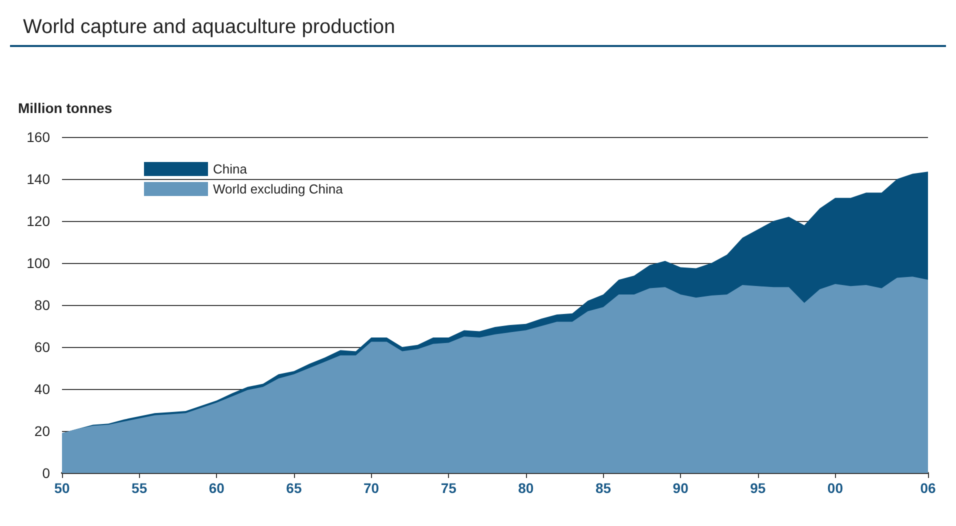 The width and height of the screenshot is (956, 526). Describe the element at coordinates (46, 473) in the screenshot. I see `y-tick-label: 0` at that location.